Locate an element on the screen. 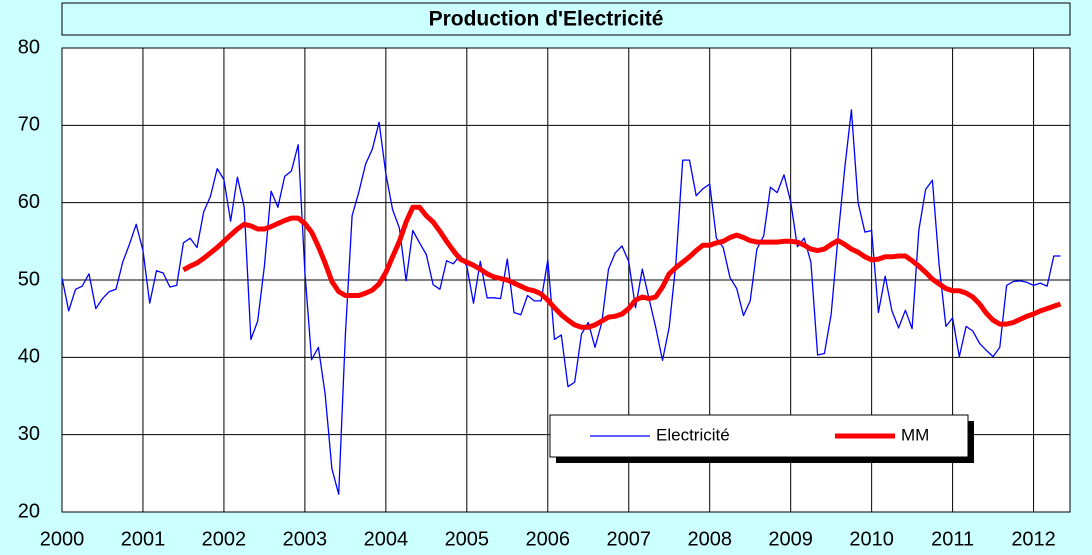  x-tick-label: 2007 is located at coordinates (628, 539).